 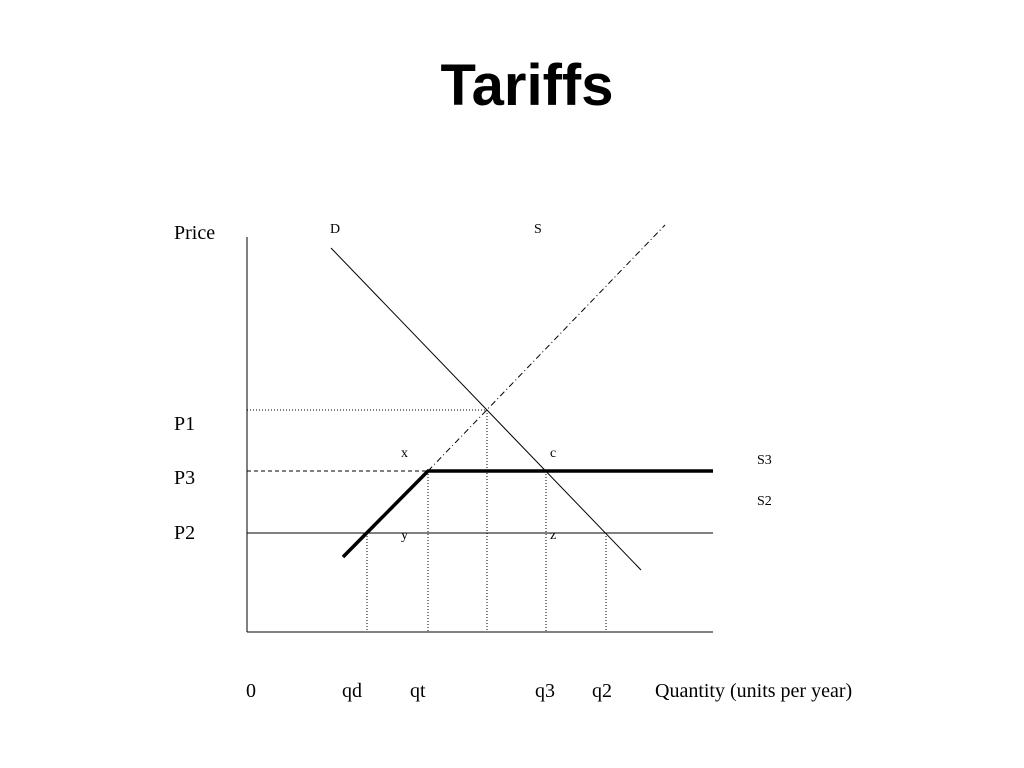 What do you see at coordinates (553, 535) in the screenshot?
I see `point-label: z` at bounding box center [553, 535].